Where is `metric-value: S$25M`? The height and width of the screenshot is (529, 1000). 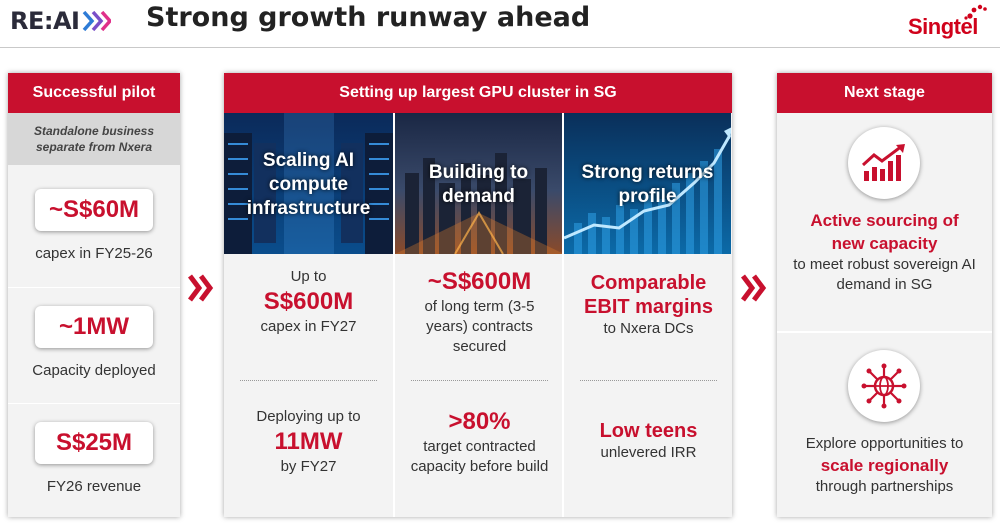 metric-value: S$25M is located at coordinates (94, 443).